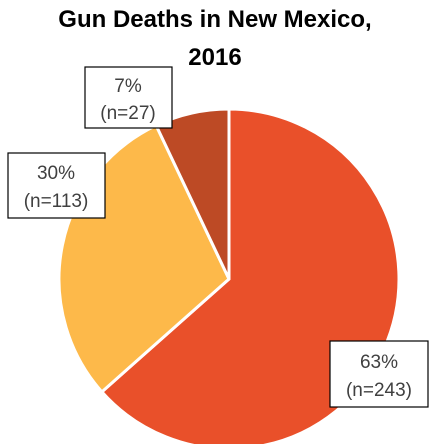 The height and width of the screenshot is (444, 430). Describe the element at coordinates (56, 173) in the screenshot. I see `slice-label-percent: 30%` at that location.